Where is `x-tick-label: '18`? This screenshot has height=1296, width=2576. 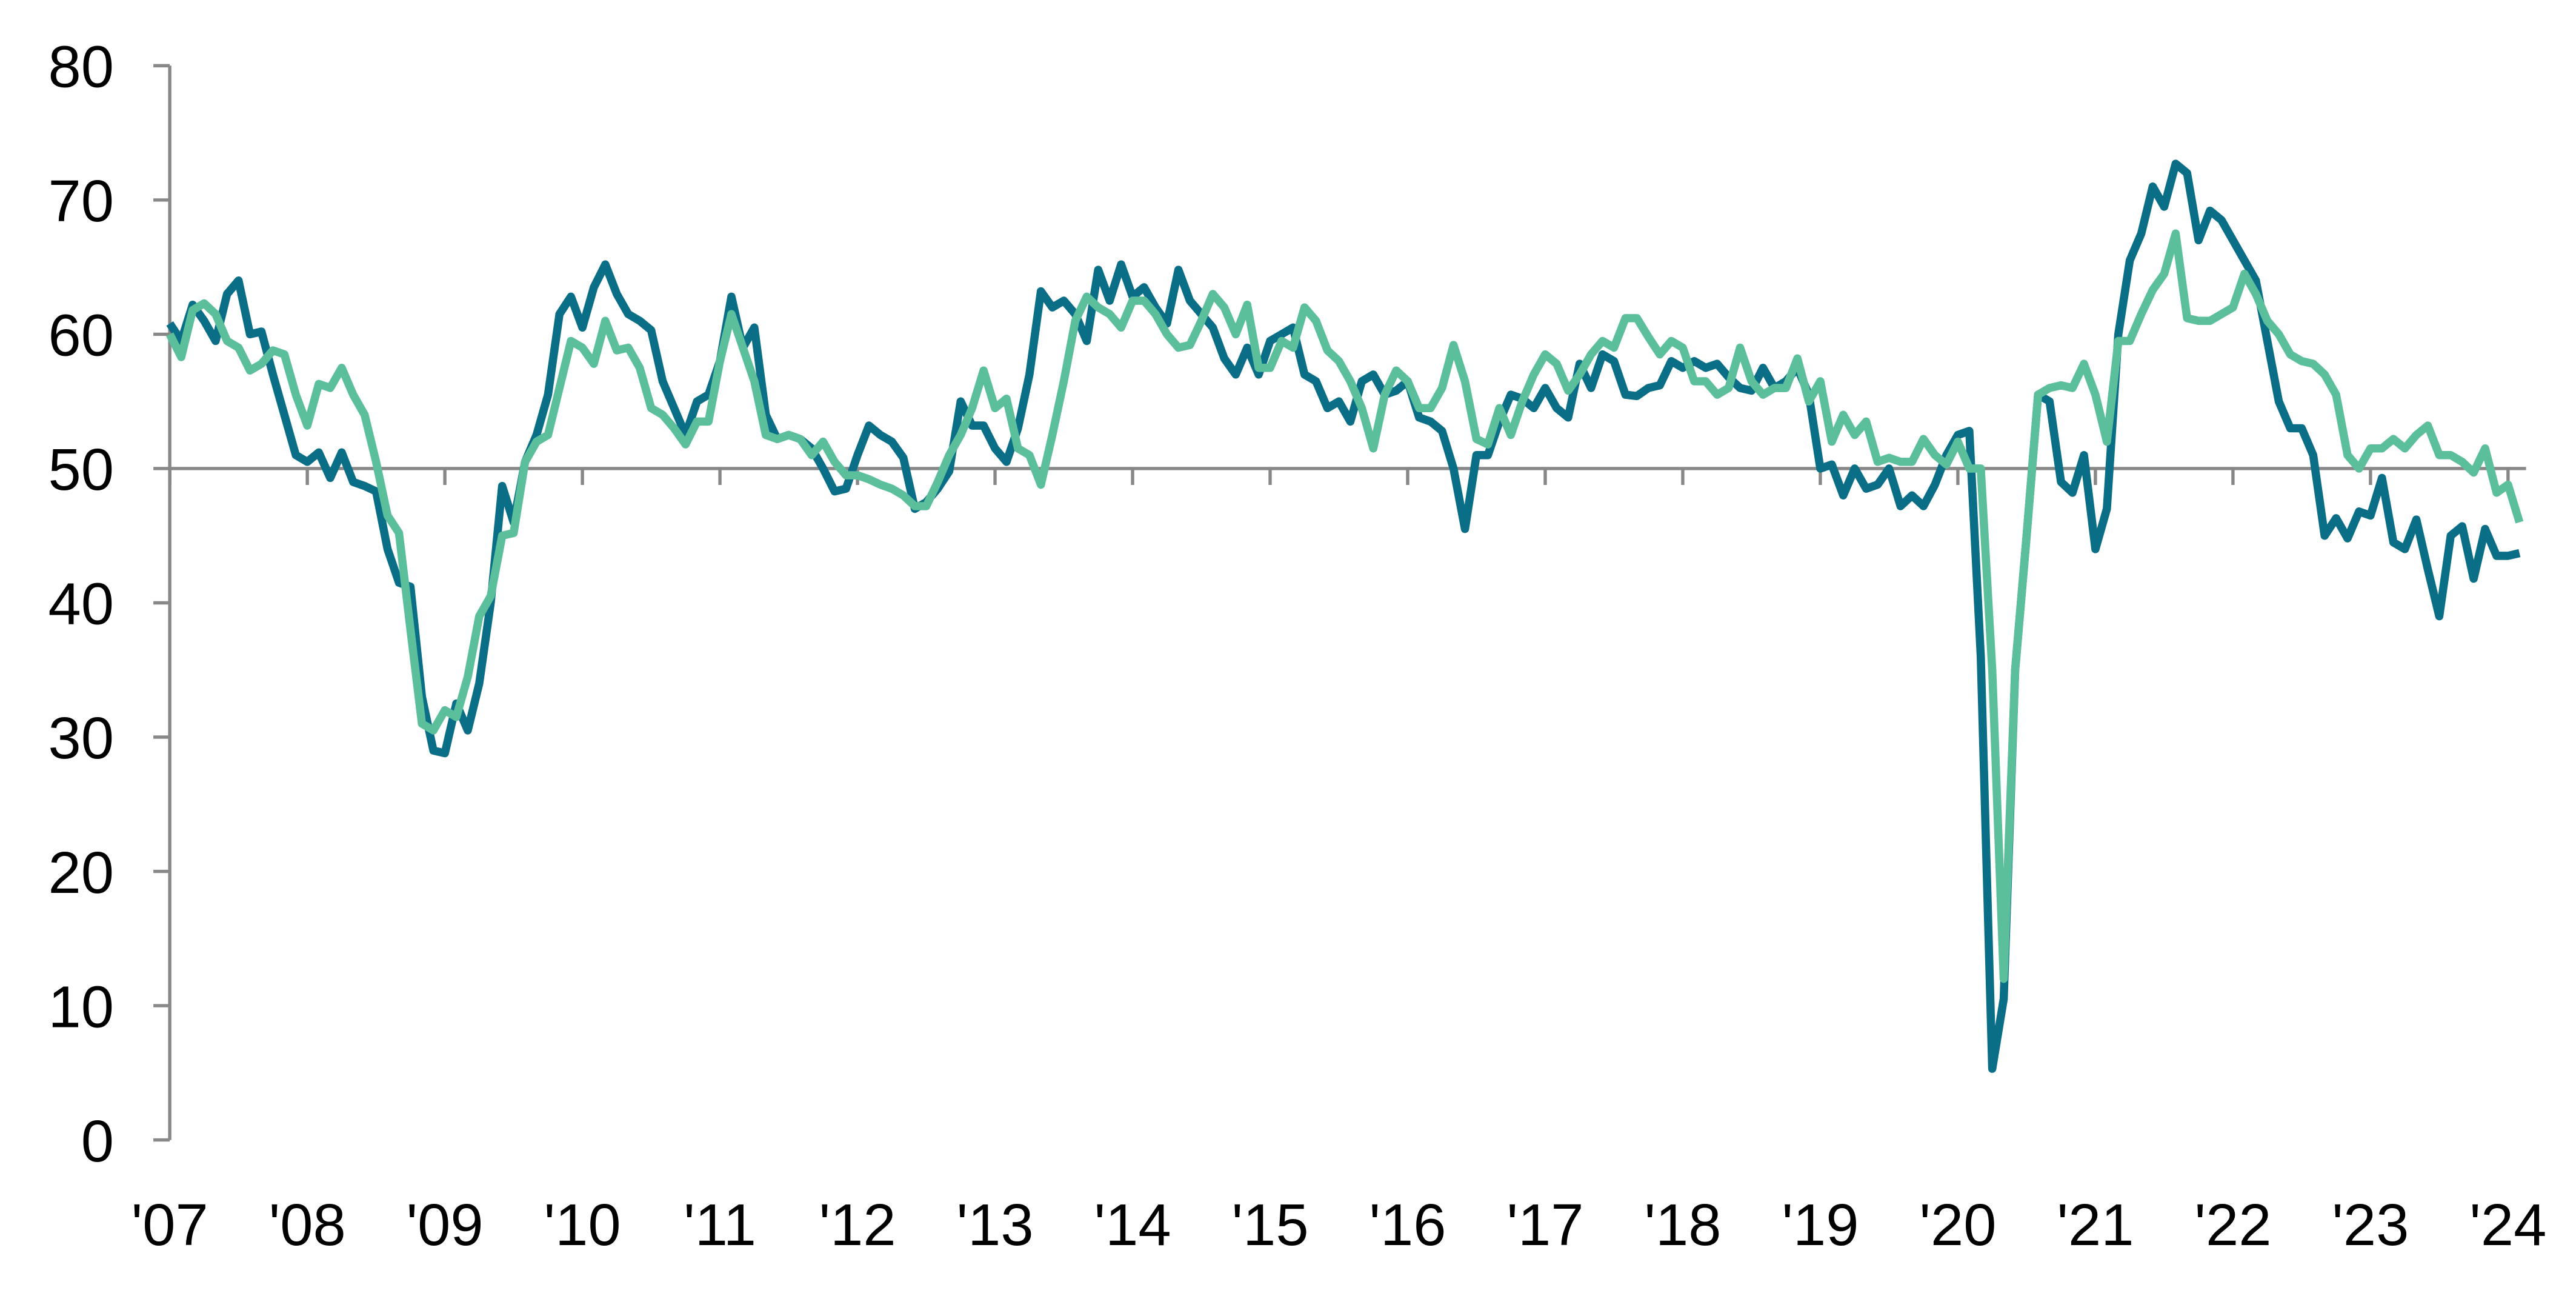 x-tick-label: '18 is located at coordinates (1682, 1225).